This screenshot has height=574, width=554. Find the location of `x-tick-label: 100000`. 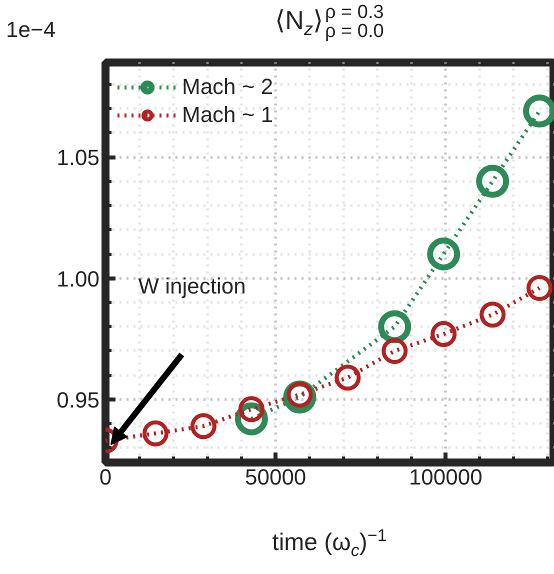

x-tick-label: 100000 is located at coordinates (445, 477).